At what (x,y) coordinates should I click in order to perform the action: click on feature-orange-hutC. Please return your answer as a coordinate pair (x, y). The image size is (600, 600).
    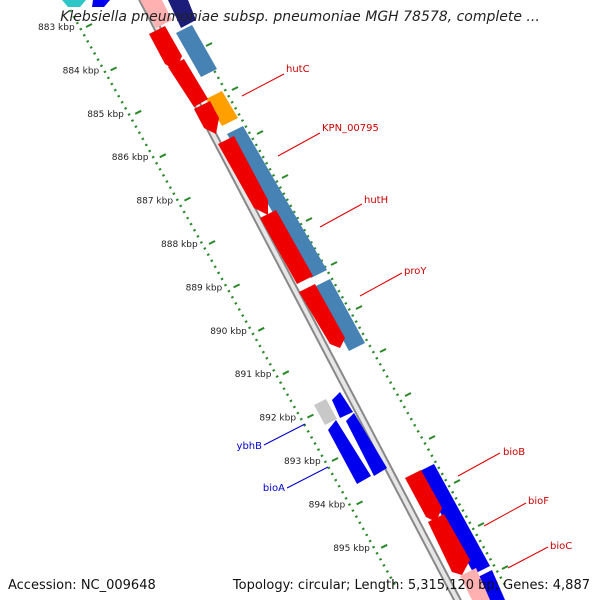
    Looking at the image, I should click on (222, 108).